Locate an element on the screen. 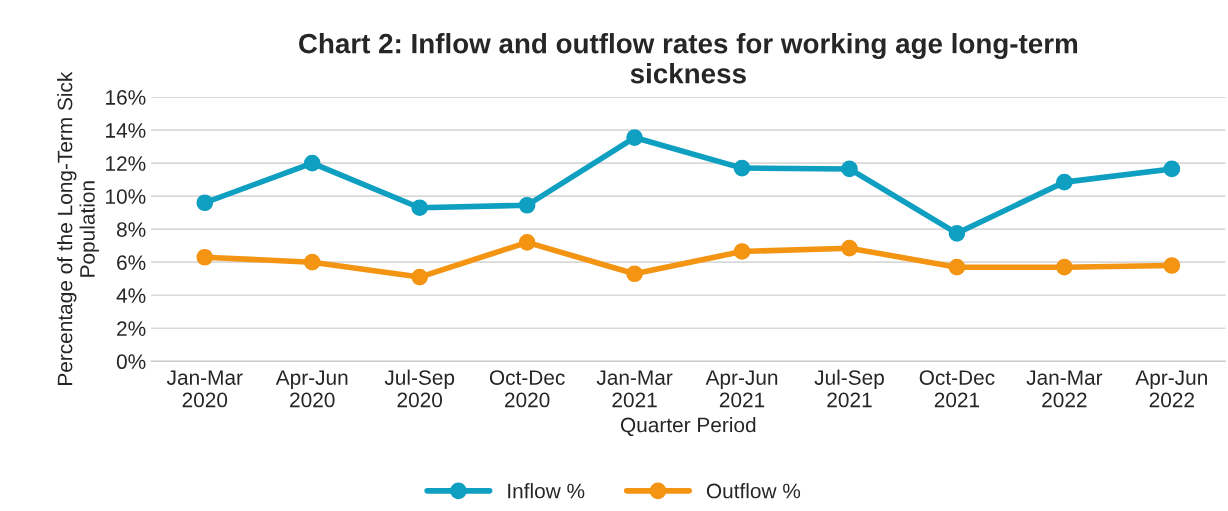  y-tick-label: 8% is located at coordinates (131, 229).